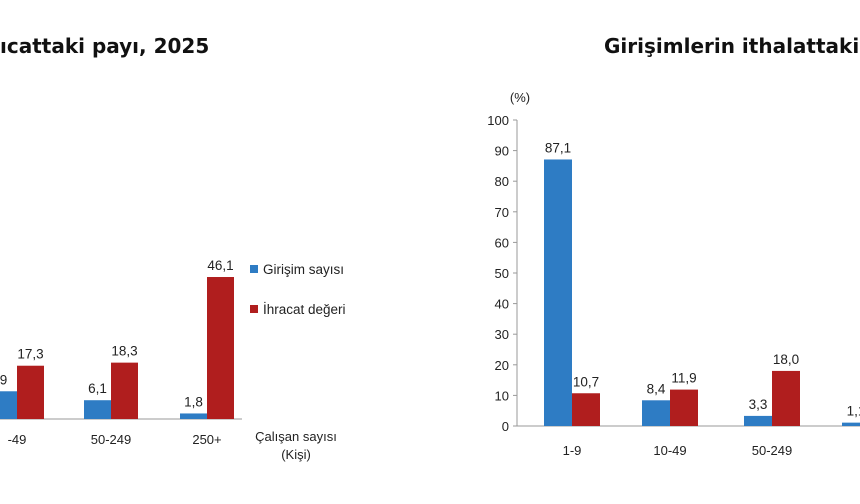 This screenshot has height=504, width=860. What do you see at coordinates (296, 454) in the screenshot?
I see `left-xaxis-title-line2: (Kişi)` at bounding box center [296, 454].